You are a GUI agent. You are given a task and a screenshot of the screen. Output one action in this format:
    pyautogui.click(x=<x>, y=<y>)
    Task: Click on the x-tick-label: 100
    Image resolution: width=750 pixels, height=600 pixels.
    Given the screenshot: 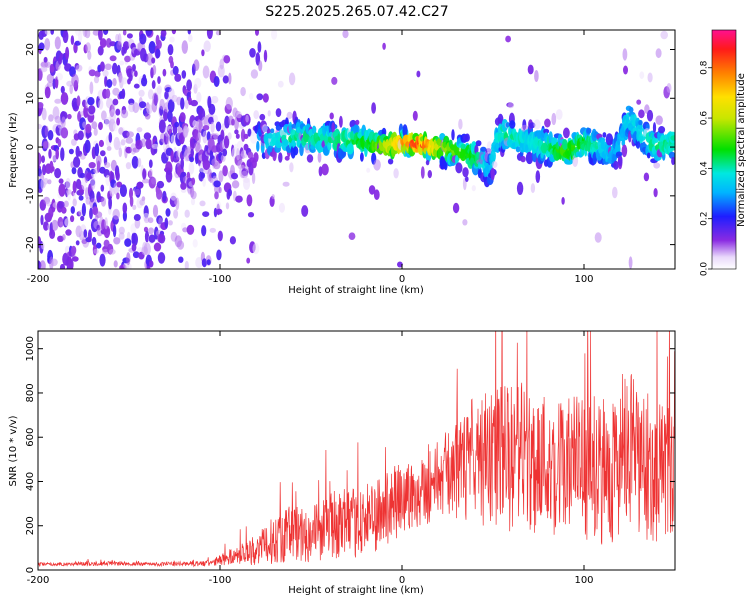 What is the action you would take?
    pyautogui.click(x=583, y=580)
    